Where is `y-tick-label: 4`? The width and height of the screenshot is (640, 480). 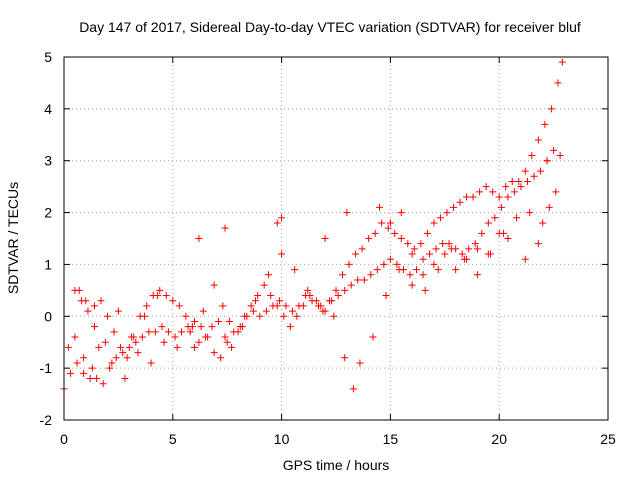 y-tick-label: 4 is located at coordinates (48, 109).